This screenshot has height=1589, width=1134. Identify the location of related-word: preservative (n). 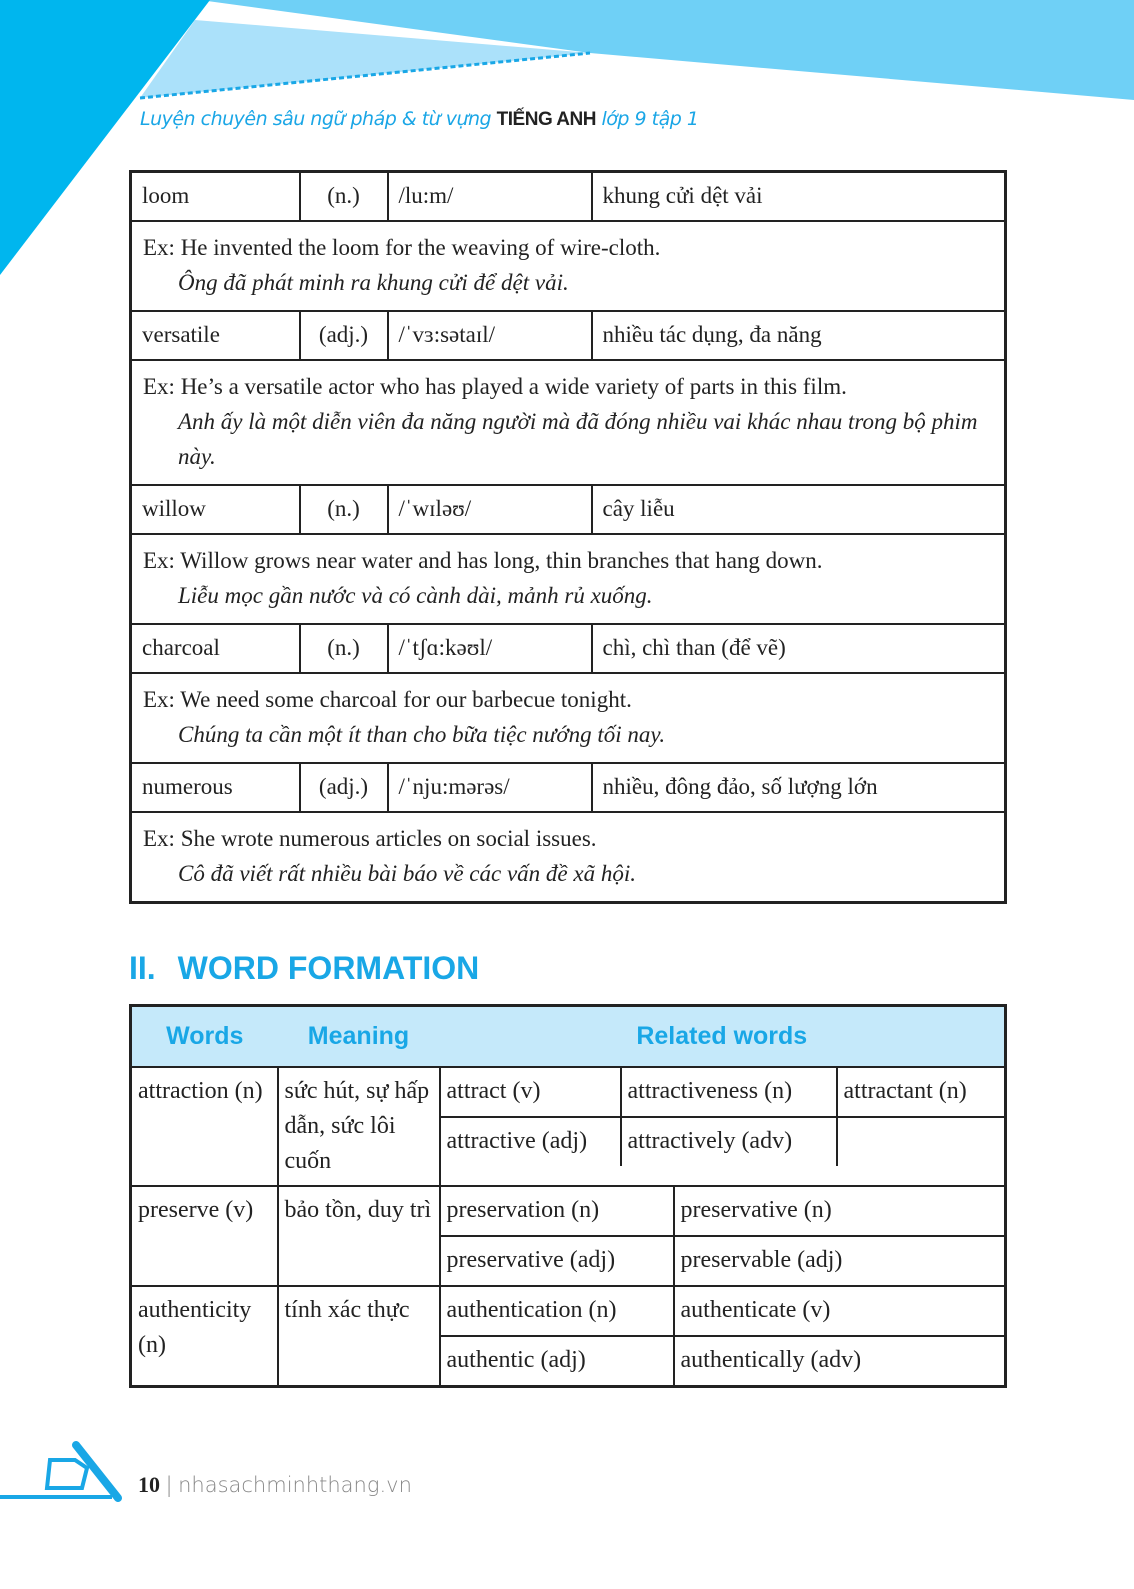
(840, 1211).